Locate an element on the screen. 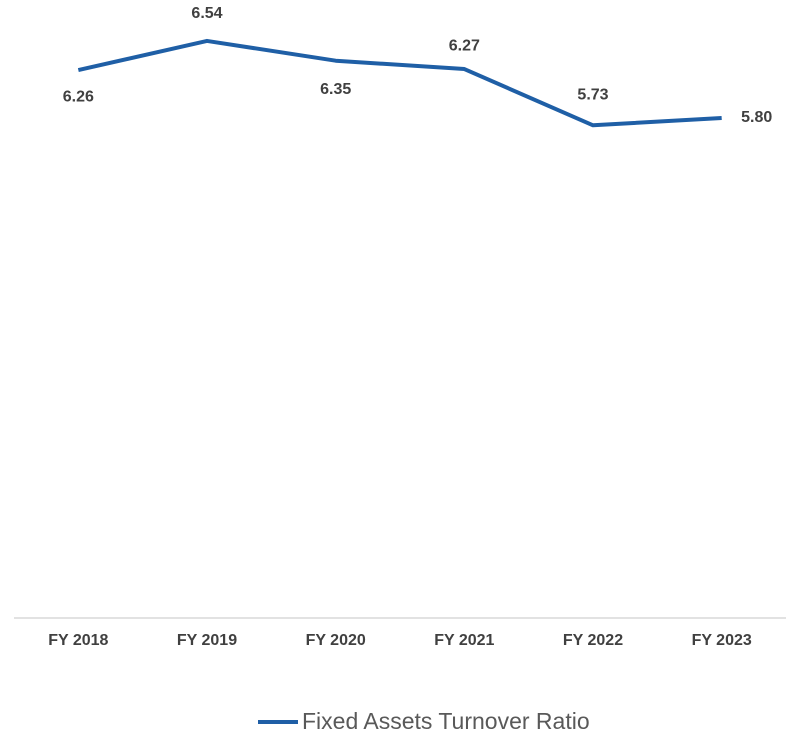 The image size is (800, 737). data-label: 5.73 is located at coordinates (592, 95).